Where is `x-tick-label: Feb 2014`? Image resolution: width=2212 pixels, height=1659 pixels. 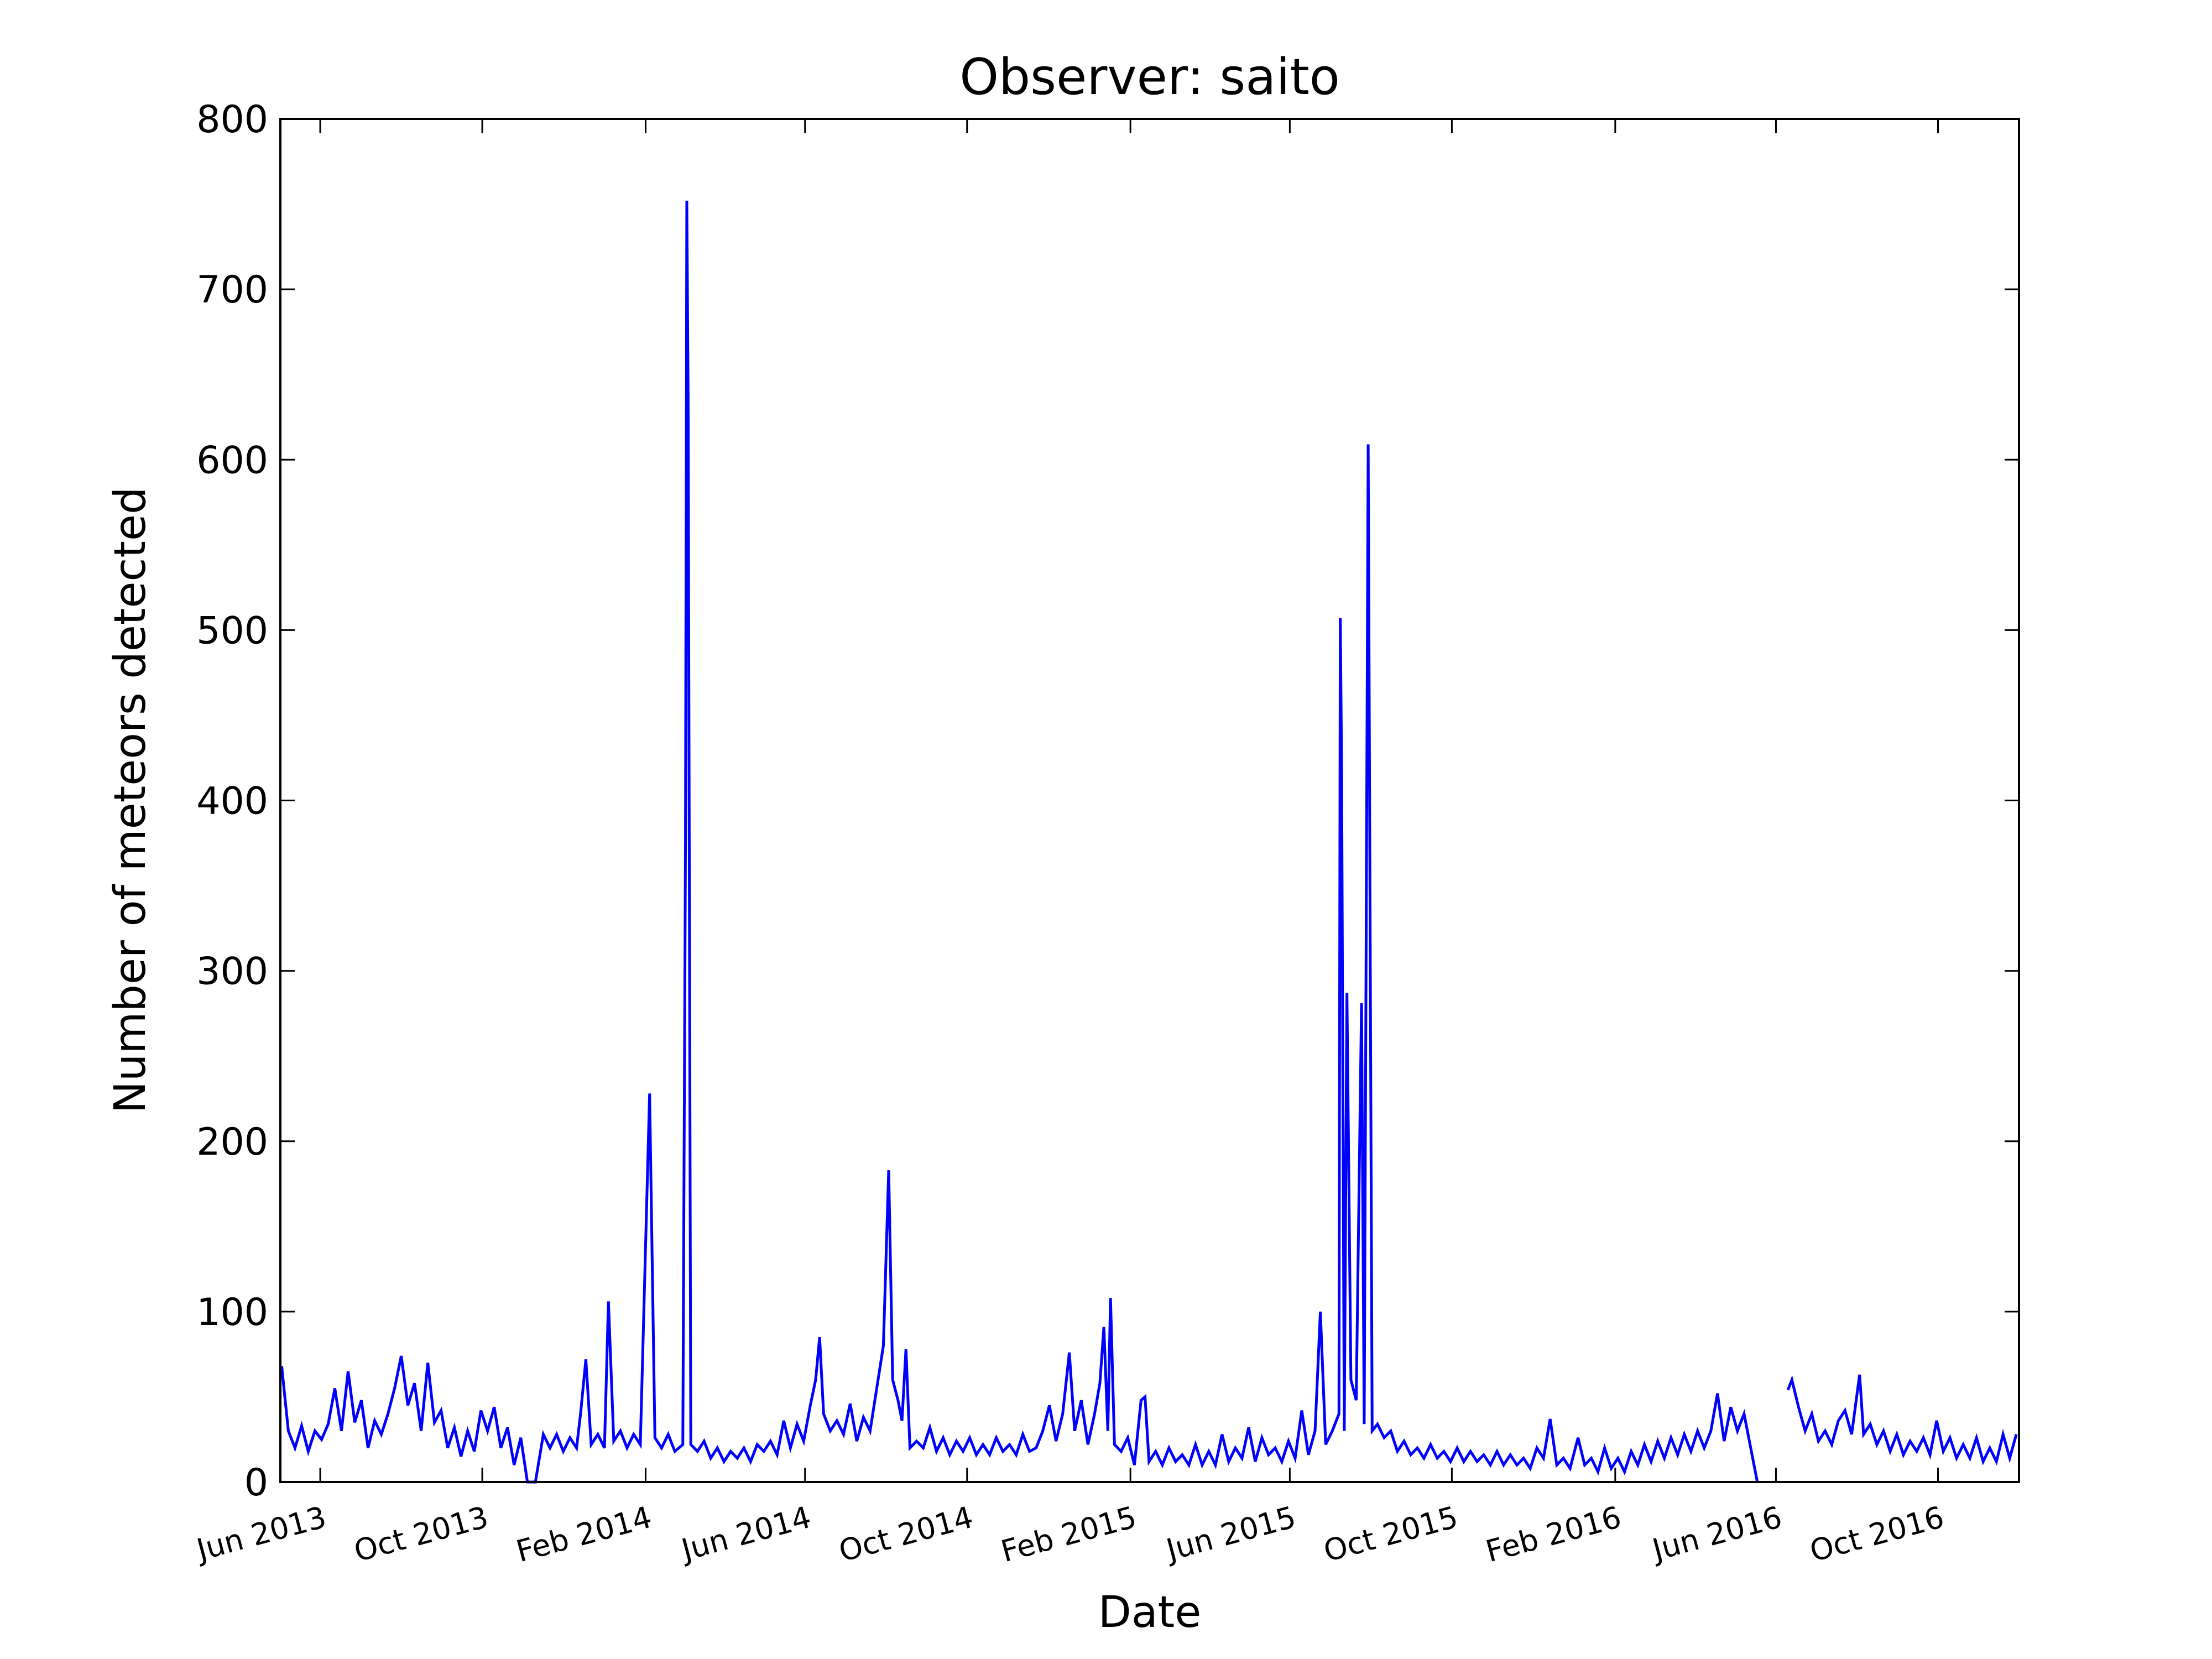
x-tick-label: Feb 2014 is located at coordinates (584, 1535).